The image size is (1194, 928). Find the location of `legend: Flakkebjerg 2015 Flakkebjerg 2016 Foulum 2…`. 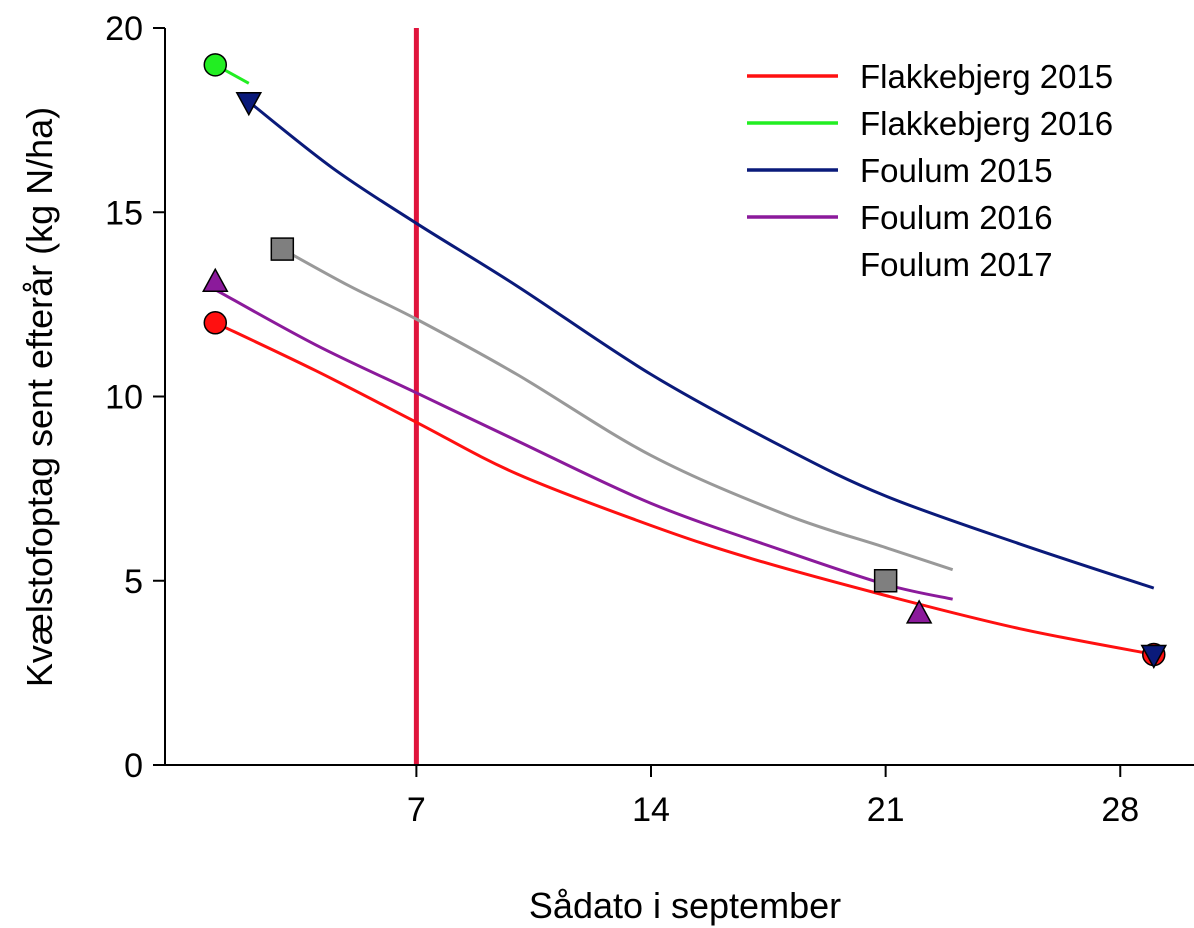

legend: Flakkebjerg 2015 Flakkebjerg 2016 Foulum 2… is located at coordinates (930, 170).